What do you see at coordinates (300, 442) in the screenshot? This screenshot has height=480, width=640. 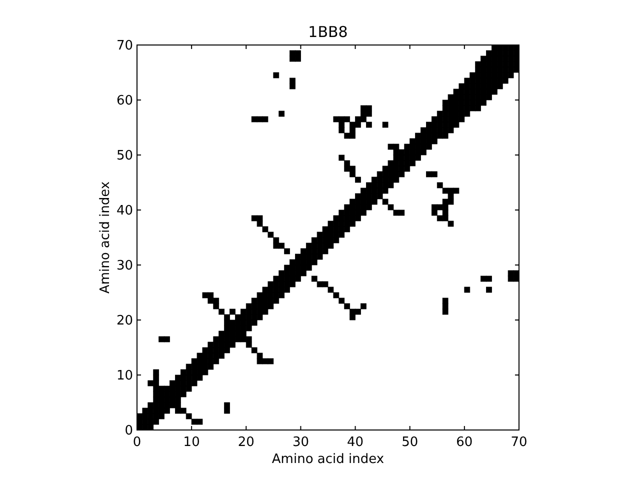 I see `x-tick-label: 30` at bounding box center [300, 442].